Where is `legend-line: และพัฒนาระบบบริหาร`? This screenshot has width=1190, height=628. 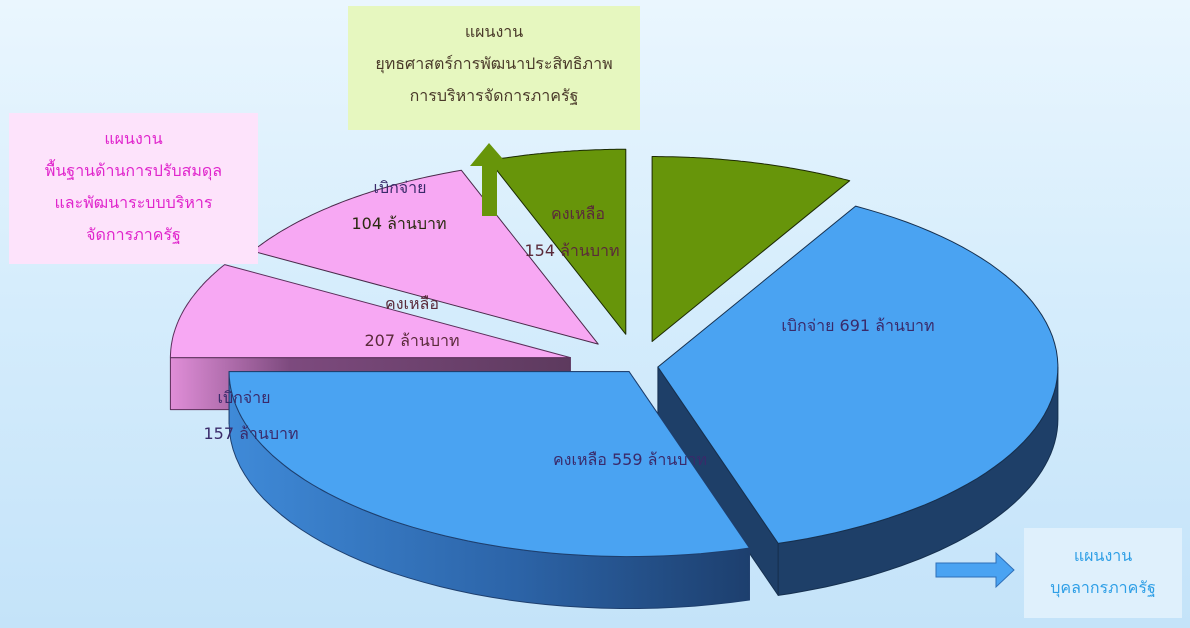
legend-line: และพัฒนาระบบบริหาร is located at coordinates (133, 202).